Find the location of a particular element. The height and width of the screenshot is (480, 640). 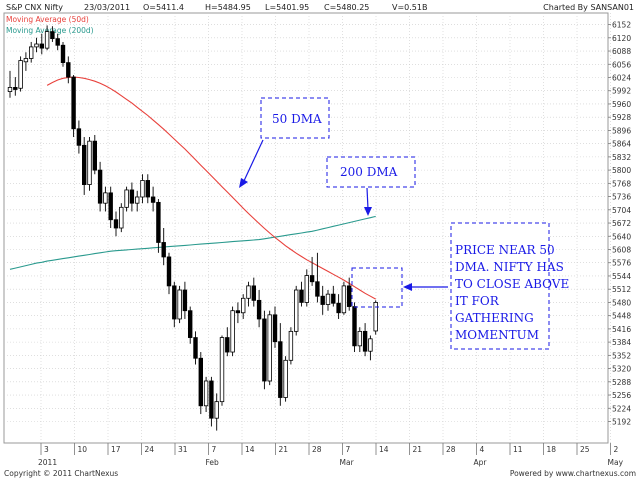

open-label: O=5411.4 is located at coordinates (163, 7).